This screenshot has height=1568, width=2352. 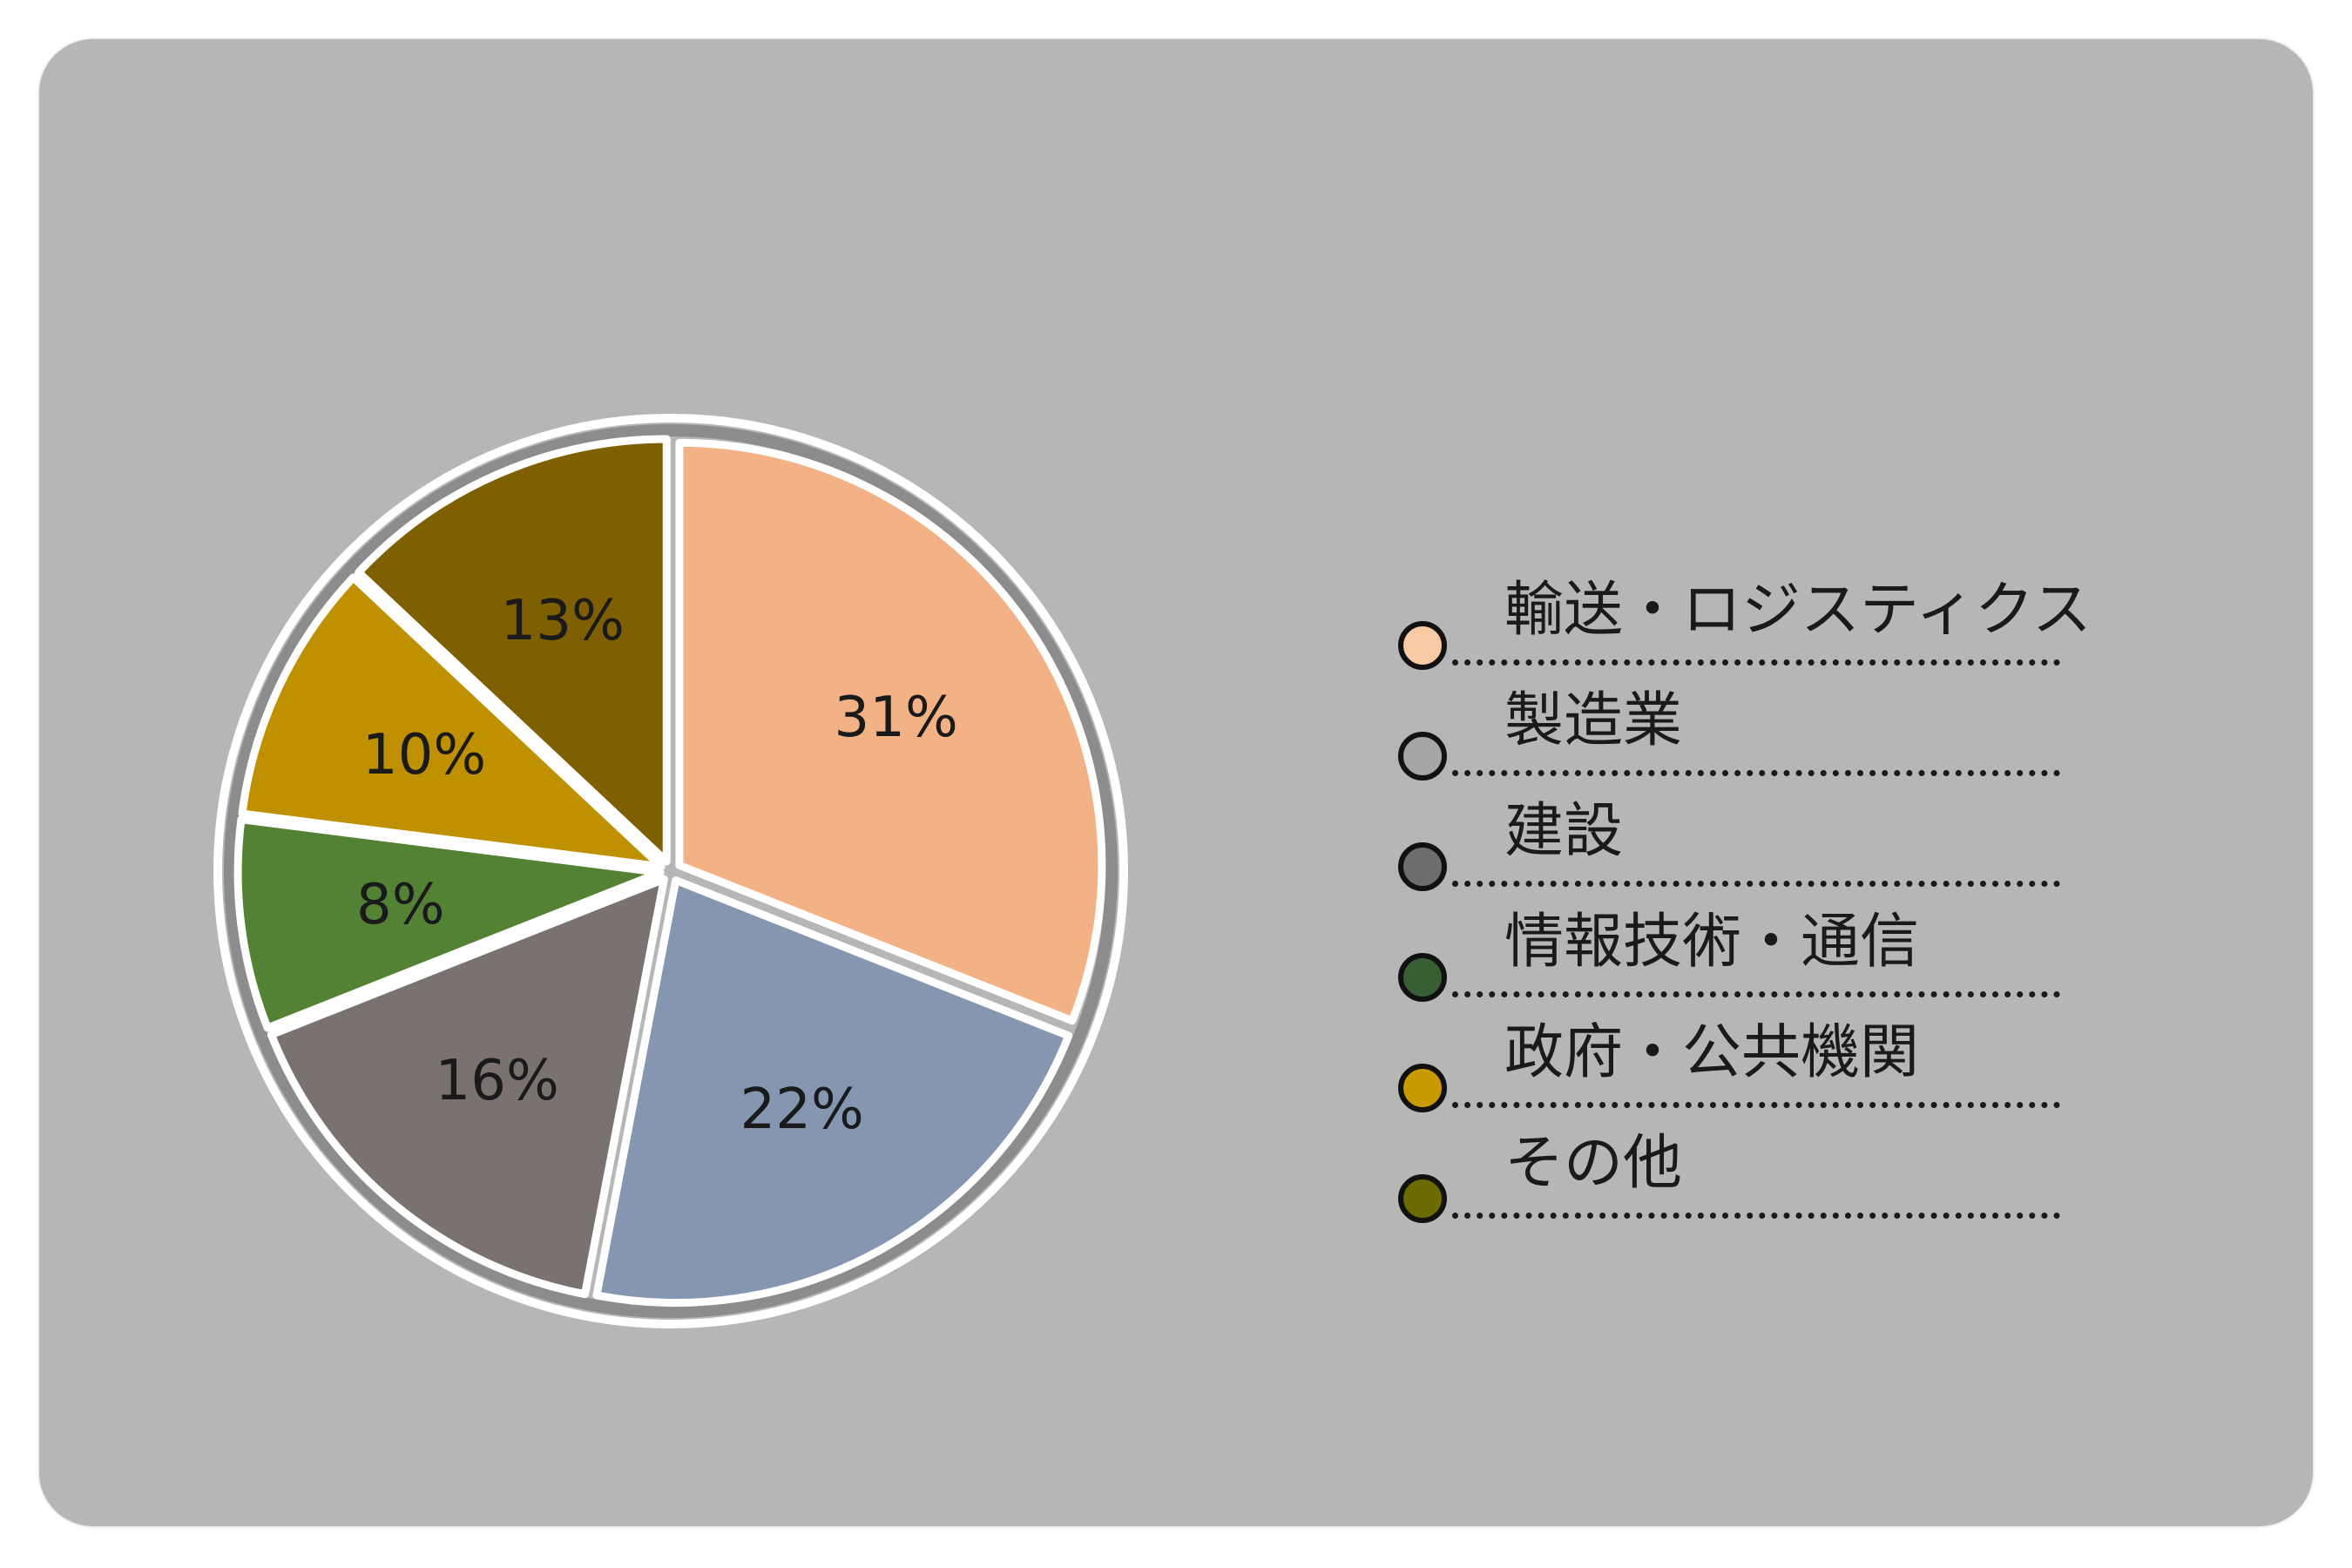 I want to click on pie-data-label-transport: 31%, so click(x=896, y=718).